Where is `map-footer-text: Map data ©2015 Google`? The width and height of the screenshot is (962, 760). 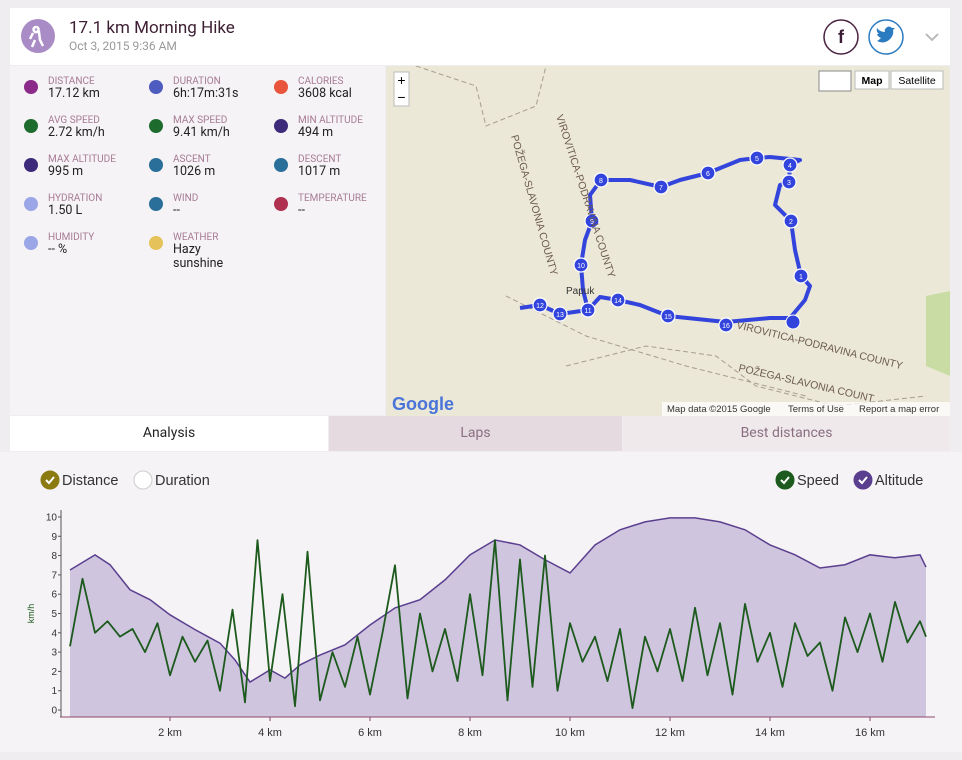
map-footer-text: Map data ©2015 Google is located at coordinates (719, 409).